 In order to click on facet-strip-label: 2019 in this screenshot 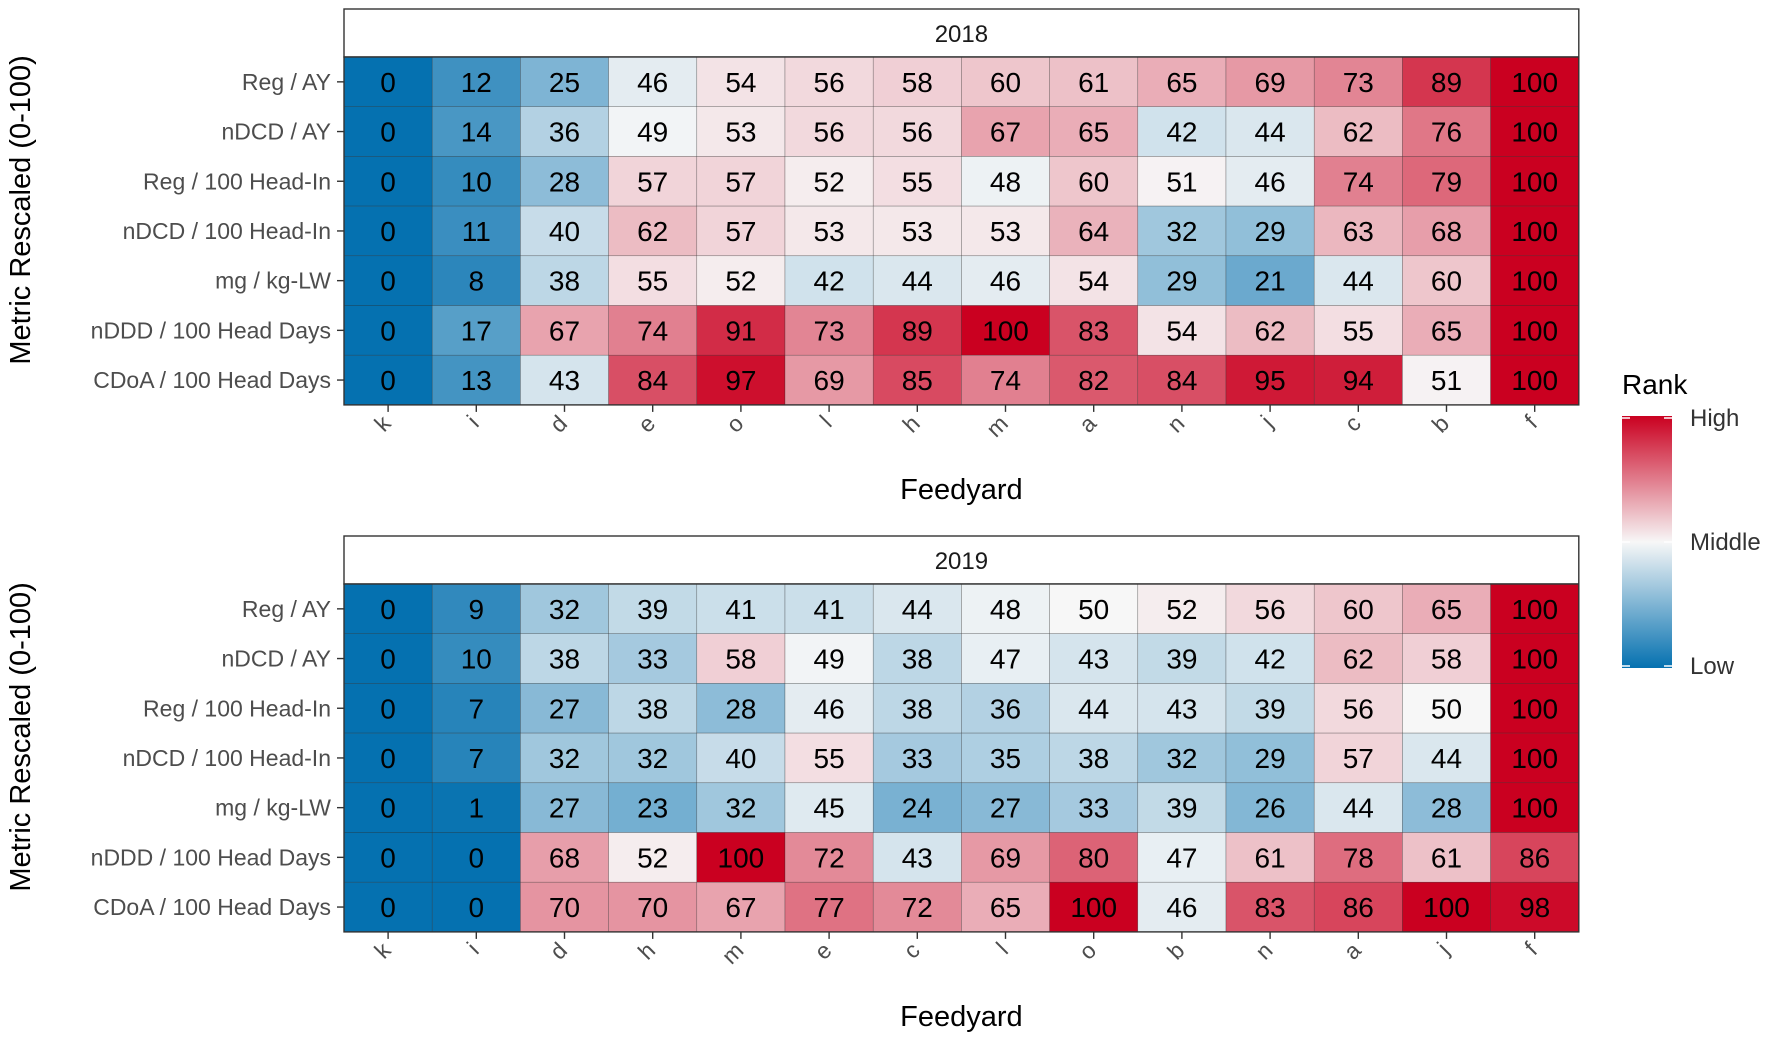, I will do `click(961, 561)`.